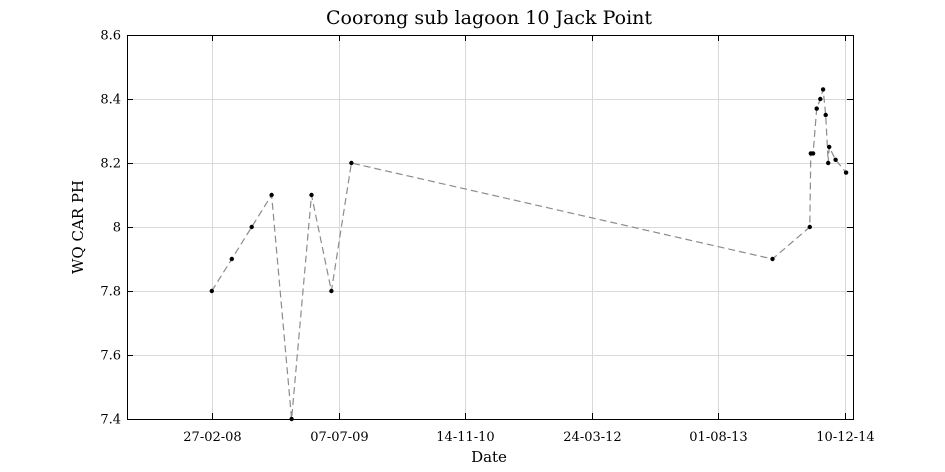 The image size is (945, 472). Describe the element at coordinates (110, 356) in the screenshot. I see `y-tick-label: 7.6` at that location.